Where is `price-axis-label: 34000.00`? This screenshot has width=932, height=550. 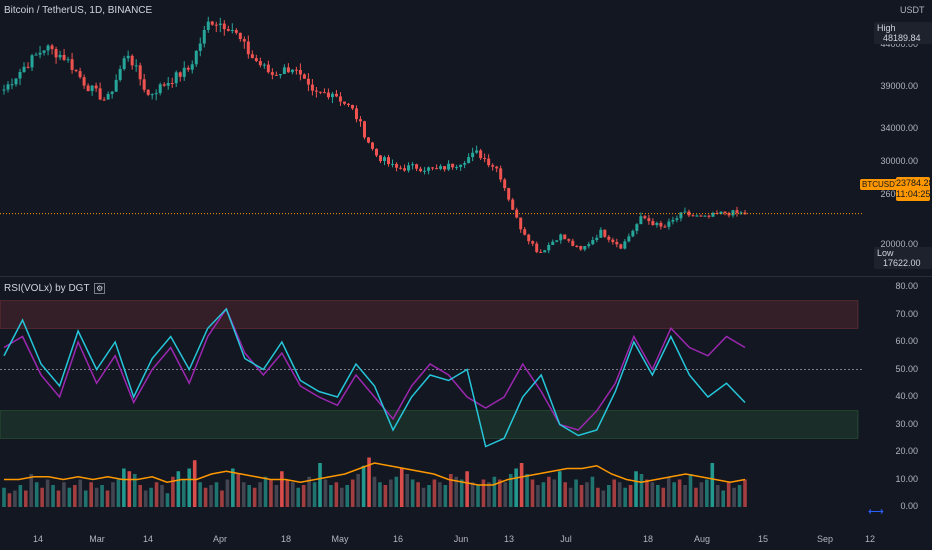 price-axis-label: 34000.00 is located at coordinates (899, 127).